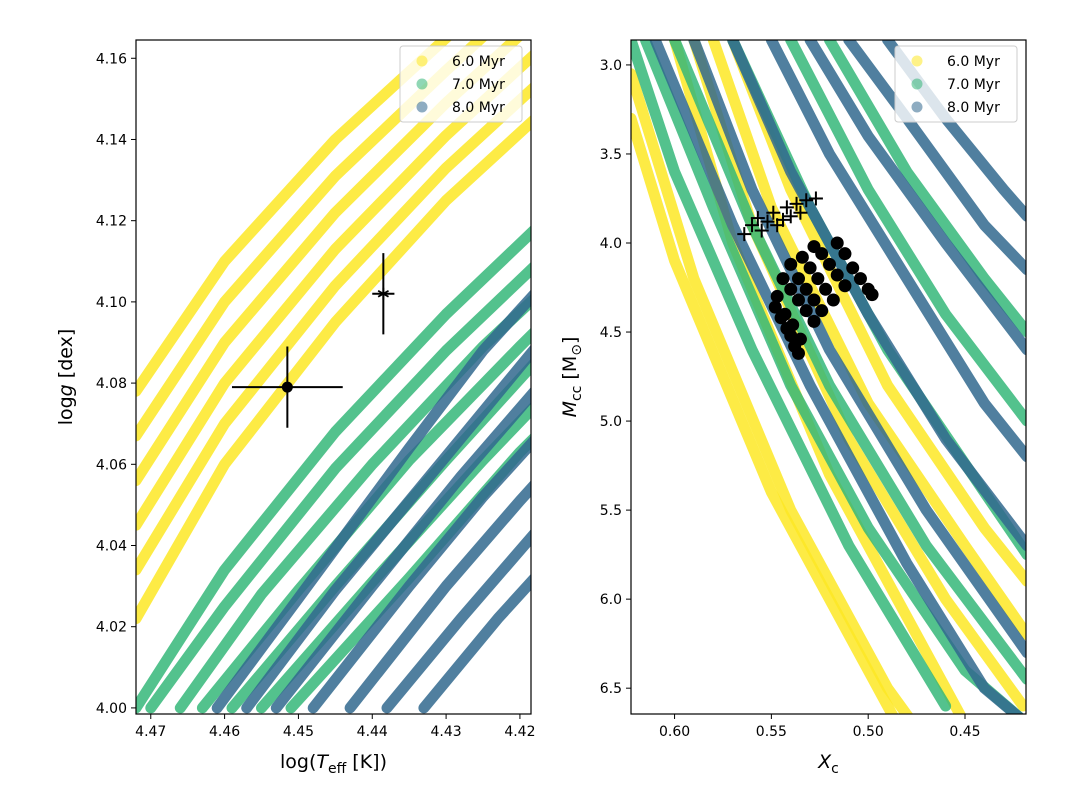 Image resolution: width=1080 pixels, height=803 pixels. I want to click on x-axis-label: log(Teff [K]), so click(333, 764).